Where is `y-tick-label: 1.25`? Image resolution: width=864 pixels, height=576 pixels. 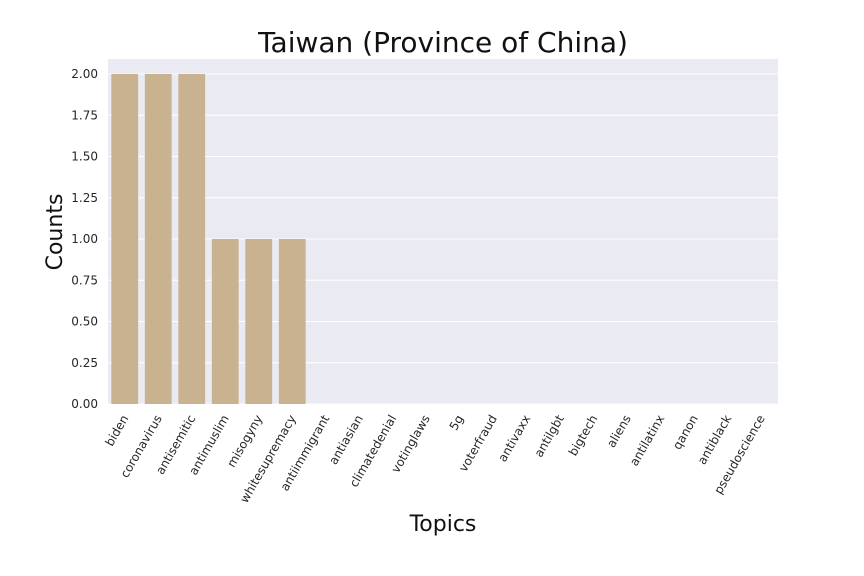
y-tick-label: 1.25 is located at coordinates (84, 198).